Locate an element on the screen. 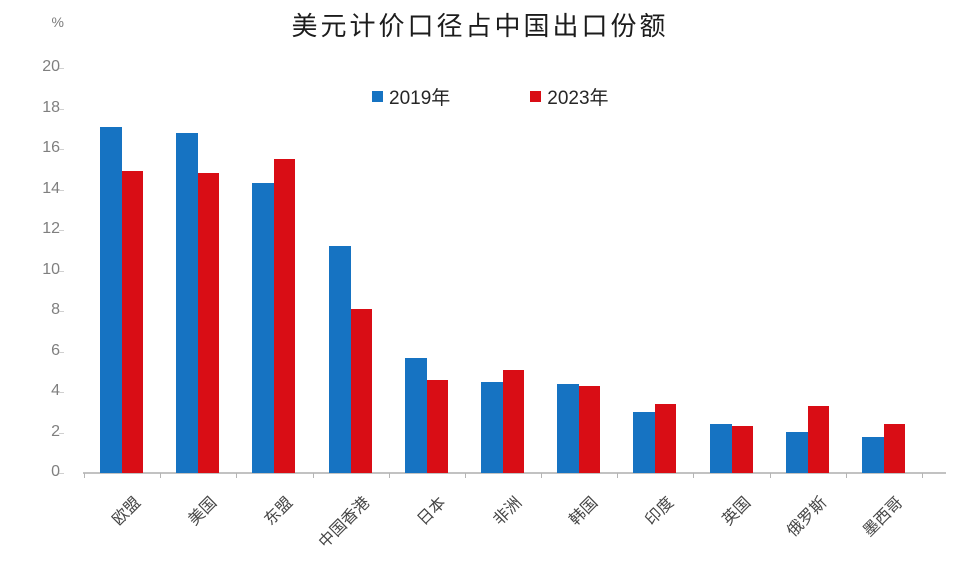  bar-y2019-c1 is located at coordinates (187, 303).